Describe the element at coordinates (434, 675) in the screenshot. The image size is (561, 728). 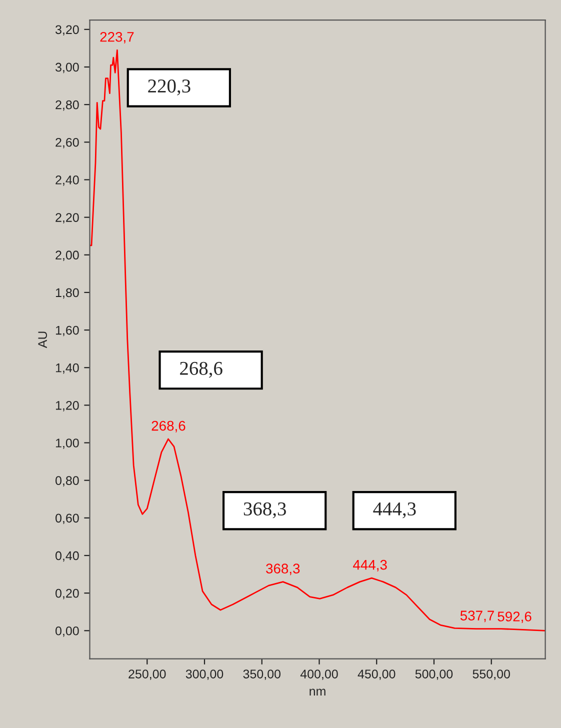
I see `x-tick-label: 500,00` at that location.